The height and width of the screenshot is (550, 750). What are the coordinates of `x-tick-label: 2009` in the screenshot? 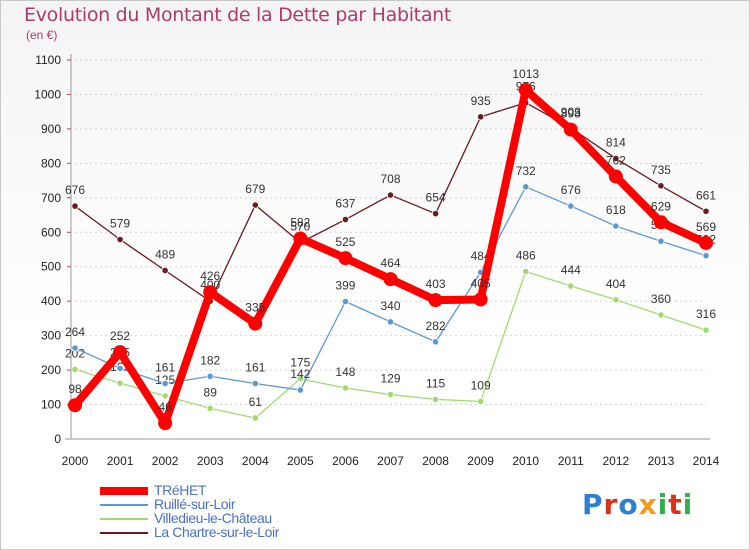 It's located at (480, 461).